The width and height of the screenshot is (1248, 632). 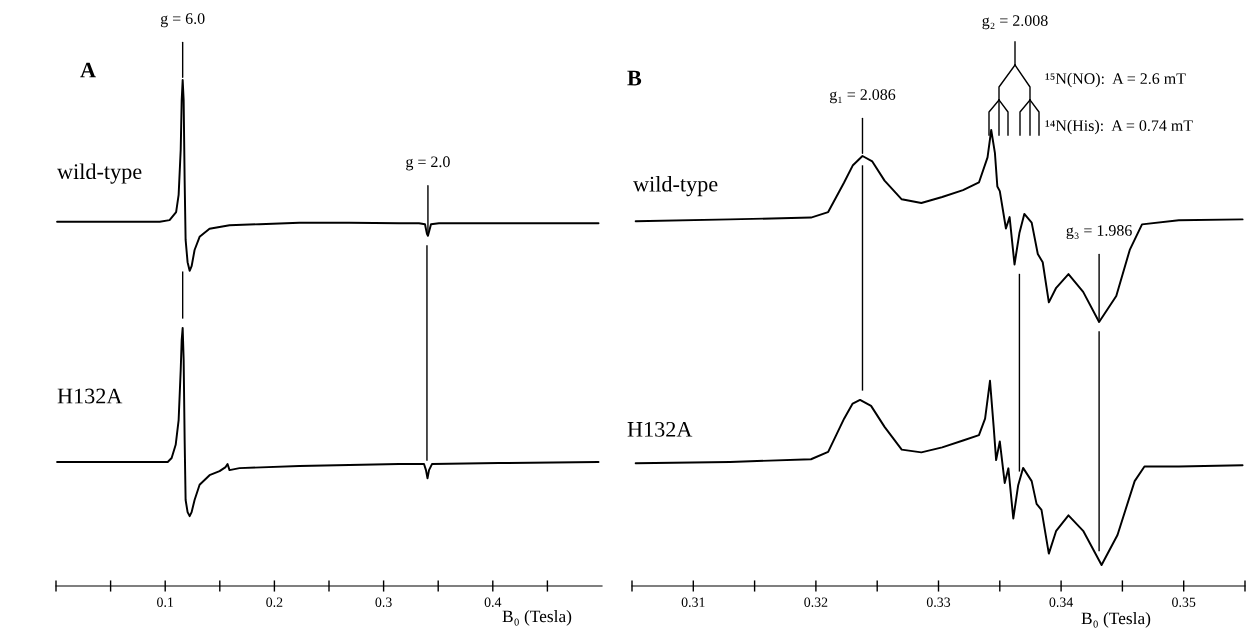 What do you see at coordinates (274, 602) in the screenshot?
I see `x-tick-label: 0.2` at bounding box center [274, 602].